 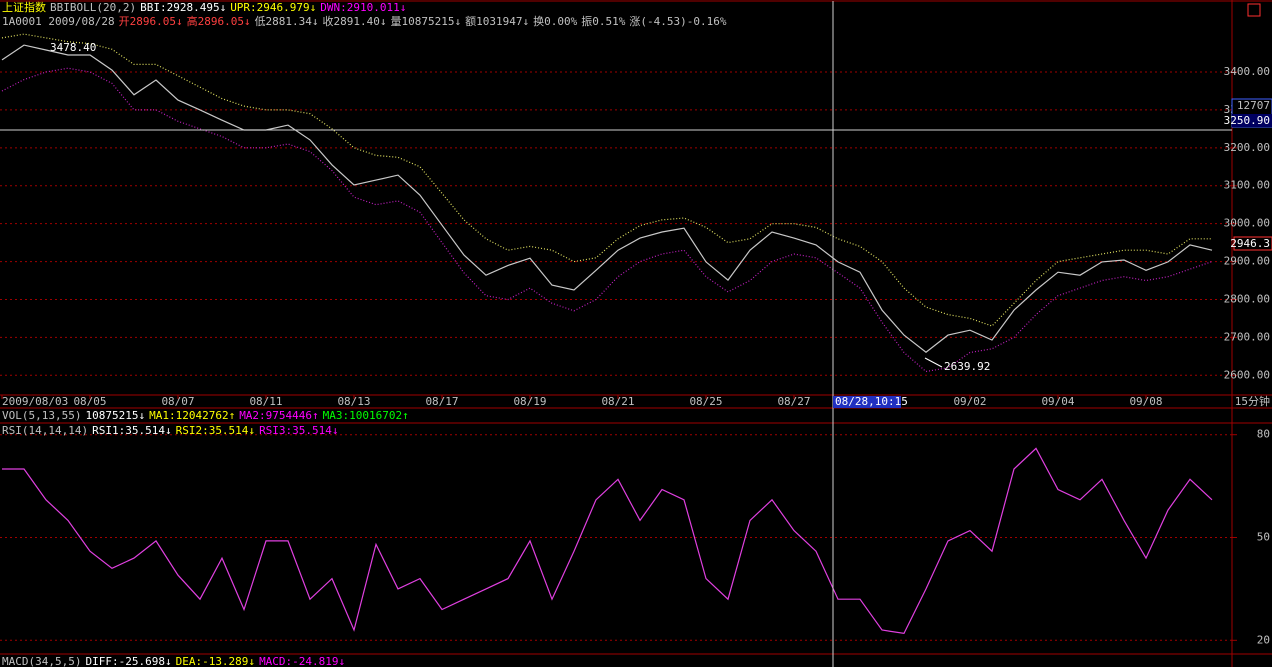 I want to click on upr: UPR:2946.979↓, so click(x=273, y=7).